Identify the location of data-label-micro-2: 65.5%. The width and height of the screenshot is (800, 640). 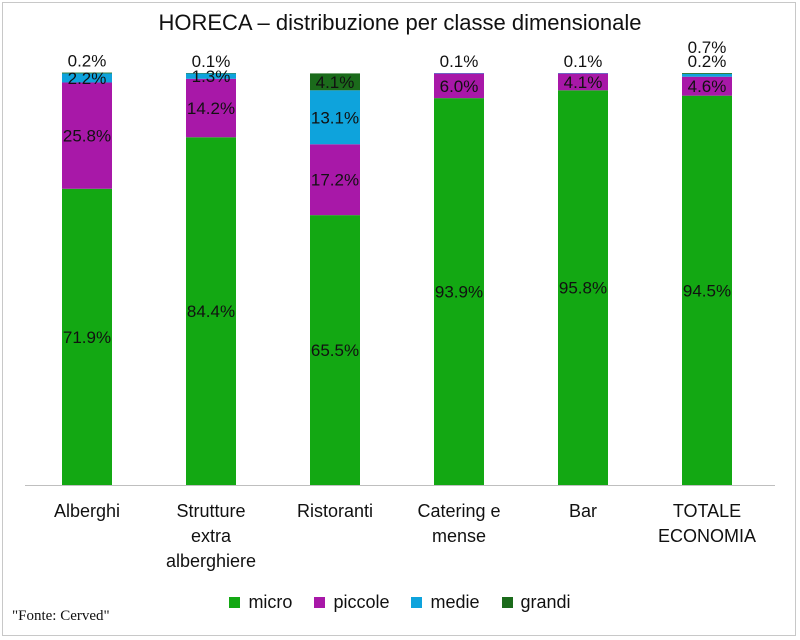
(335, 350).